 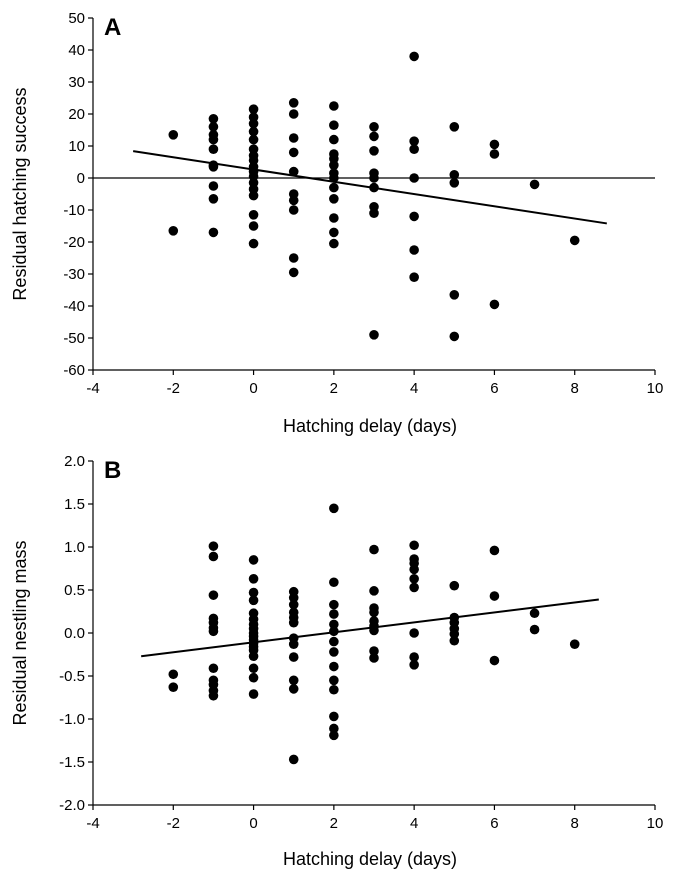 What do you see at coordinates (20, 193) in the screenshot?
I see `panel-a-y-axis-title: Residual hatching success` at bounding box center [20, 193].